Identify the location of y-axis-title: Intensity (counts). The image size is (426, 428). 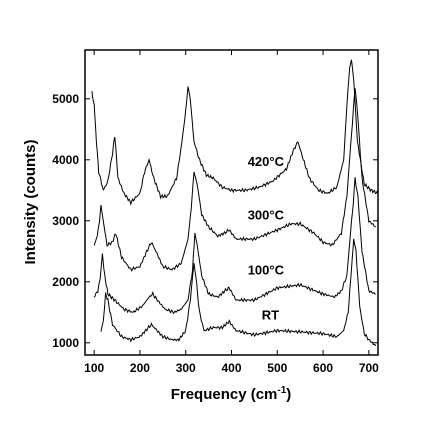
(30, 201).